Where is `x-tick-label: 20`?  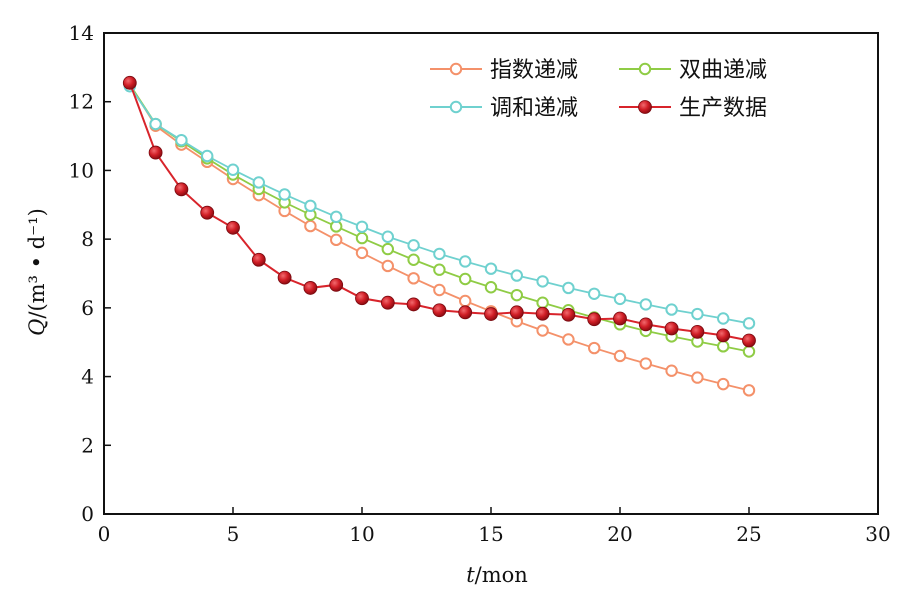 x-tick-label: 20 is located at coordinates (619, 534).